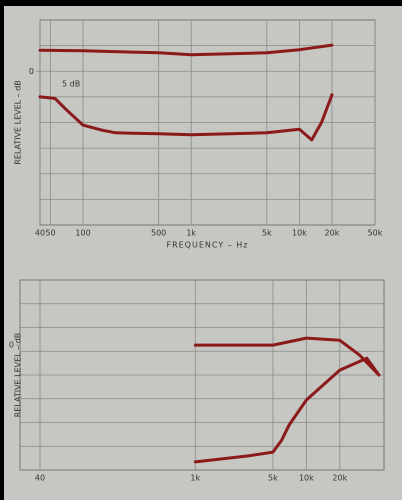 The image size is (402, 500). I want to click on x-axis-label: FREQUENCY – Hz, so click(207, 245).